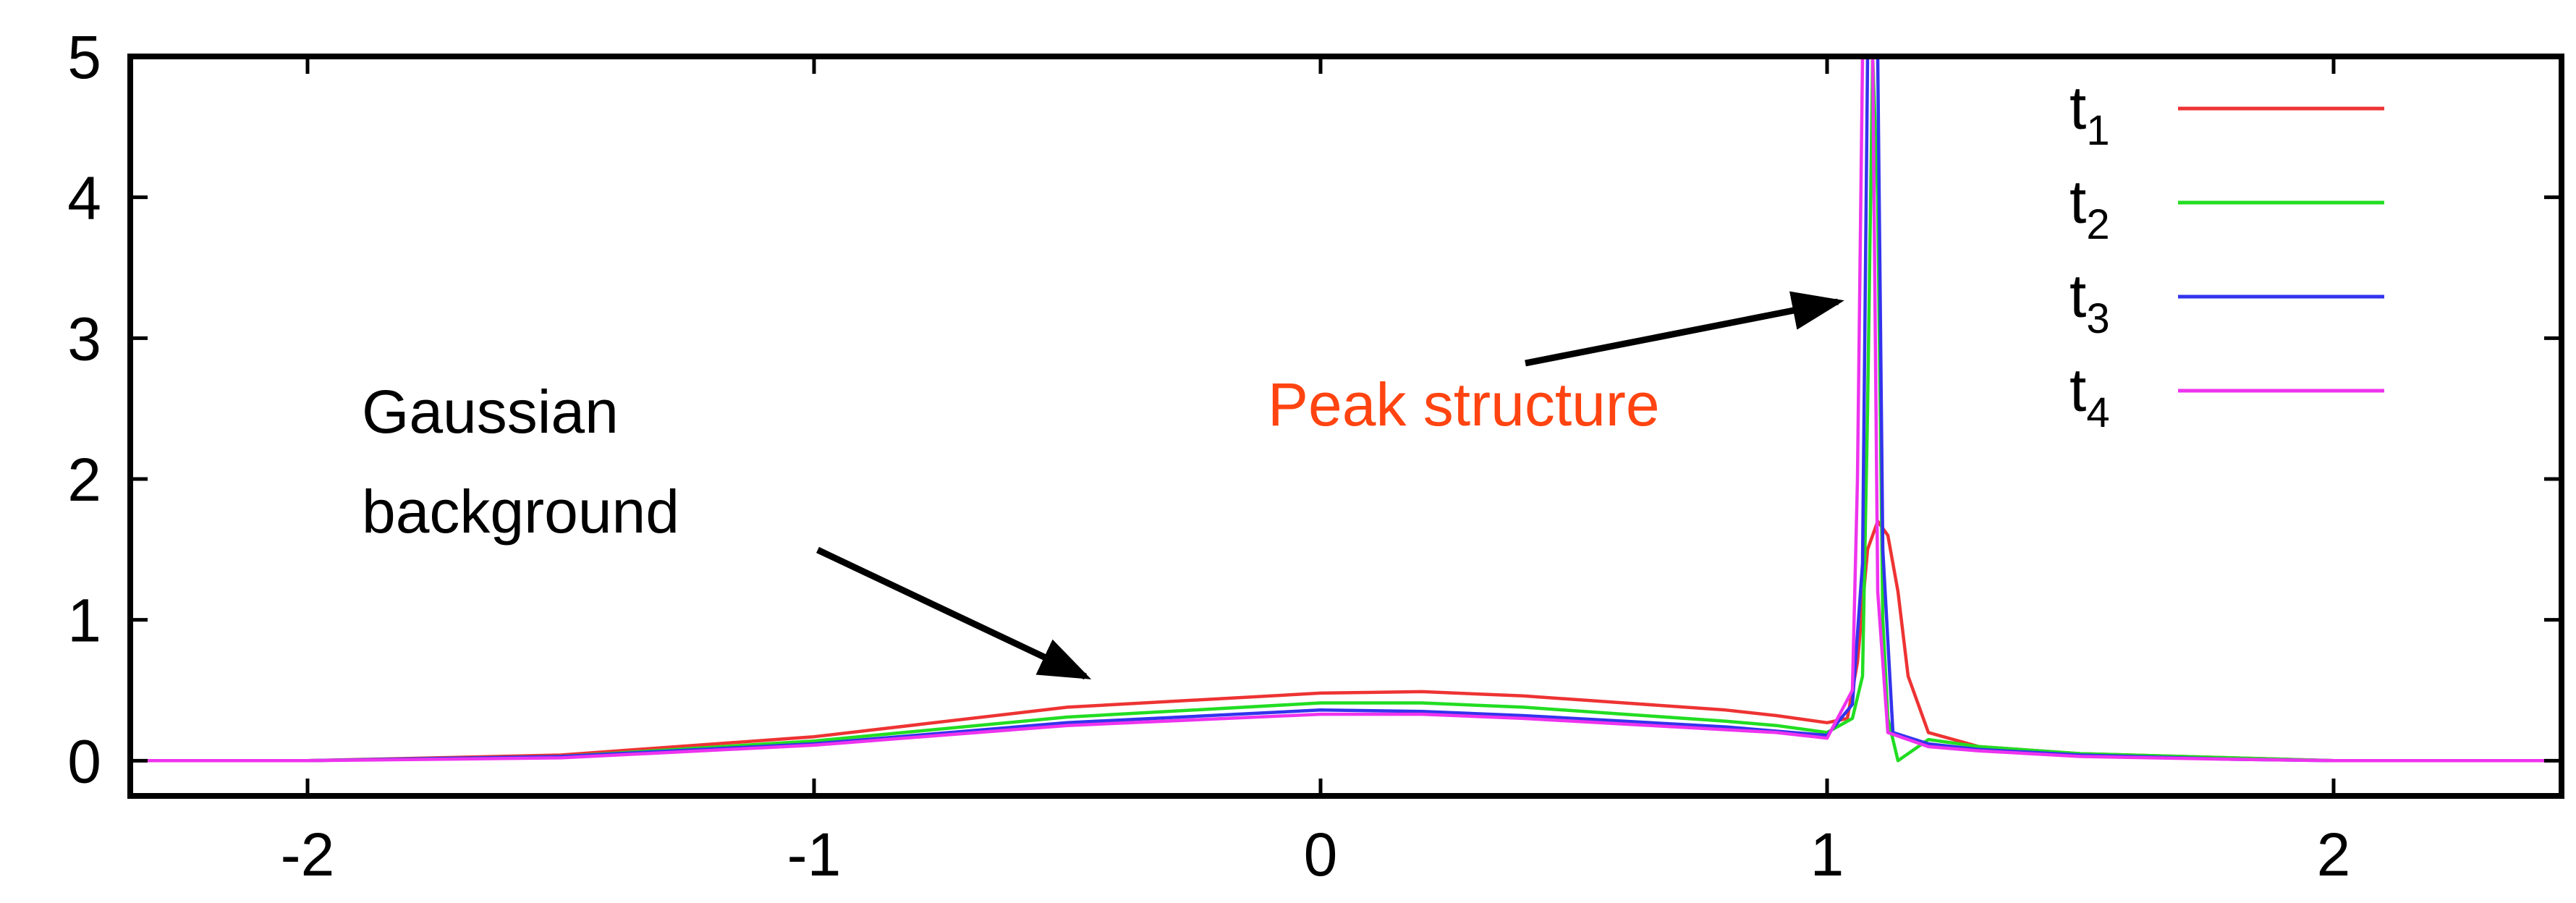 This screenshot has height=903, width=2576. What do you see at coordinates (2089, 302) in the screenshot?
I see `legend-label-t3: t3` at bounding box center [2089, 302].